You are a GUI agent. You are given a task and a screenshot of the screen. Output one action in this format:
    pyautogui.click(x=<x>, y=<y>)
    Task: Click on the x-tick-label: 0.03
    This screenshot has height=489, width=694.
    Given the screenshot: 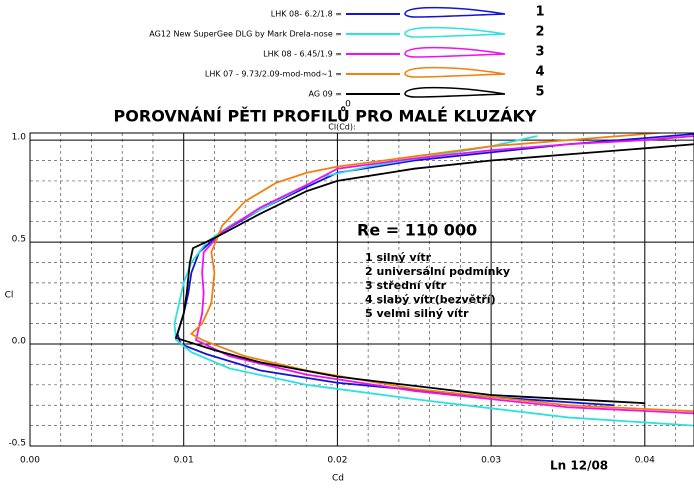 What is the action you would take?
    pyautogui.click(x=491, y=461)
    